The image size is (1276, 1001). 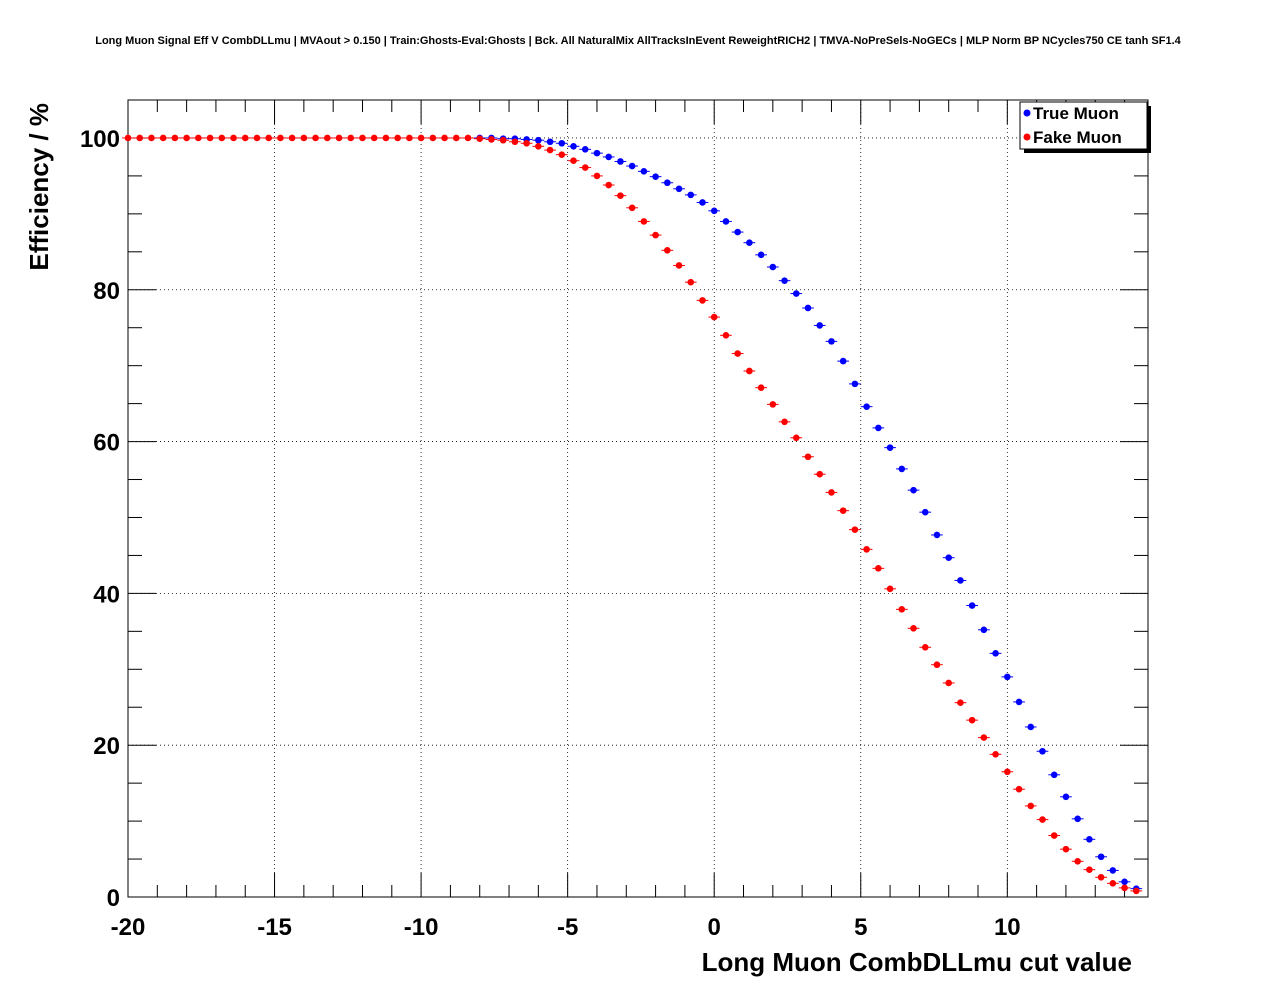 What do you see at coordinates (106, 746) in the screenshot?
I see `y-tick-label: 20` at bounding box center [106, 746].